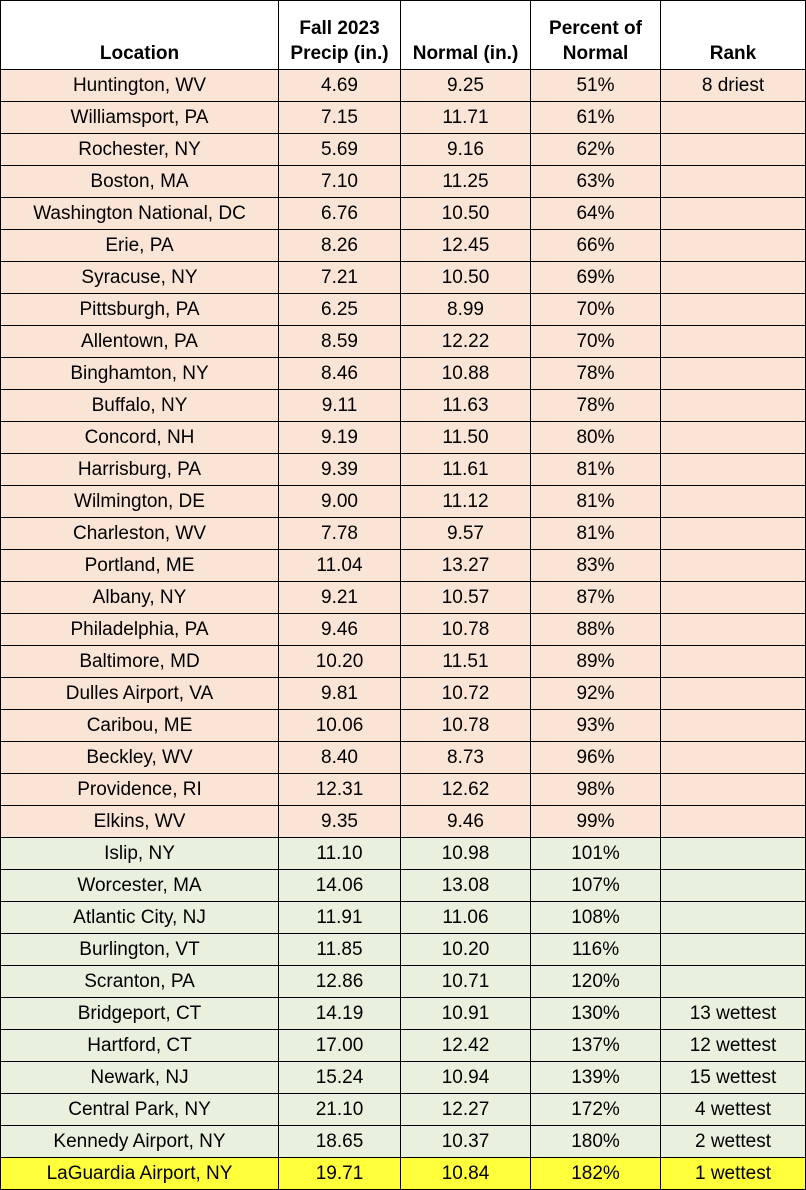 The image size is (806, 1190). I want to click on location-cell: Binghamton, NY, so click(139, 373).